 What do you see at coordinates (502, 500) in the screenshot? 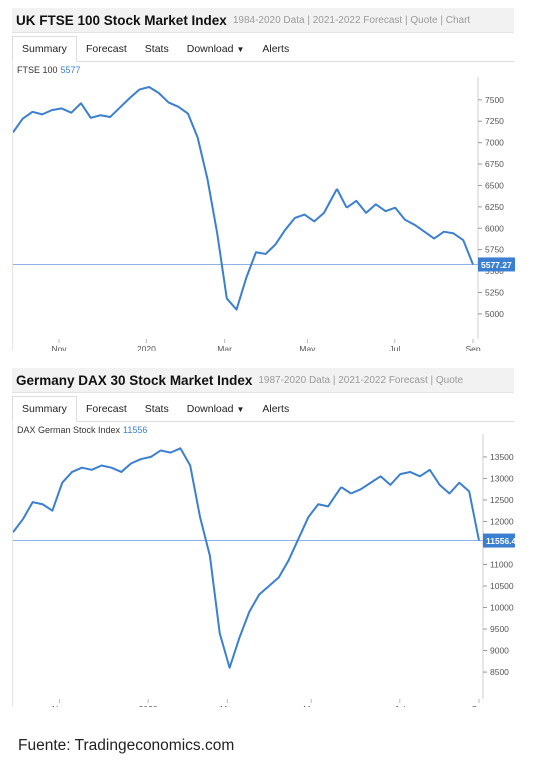
I see `y-tick-label: 12500` at bounding box center [502, 500].